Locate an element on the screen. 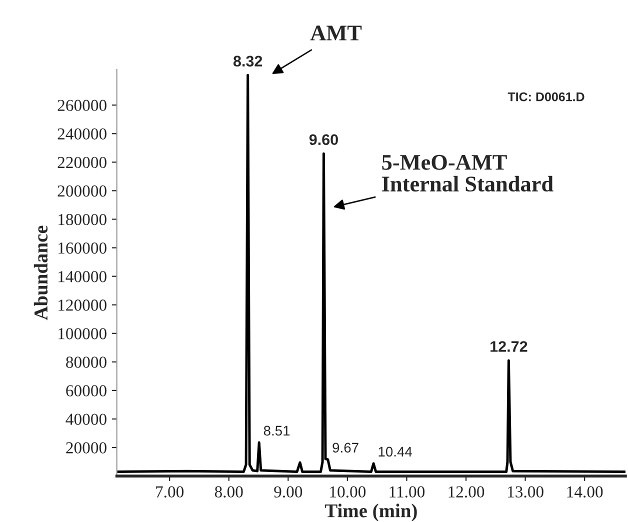  y-tick-label: 100000 is located at coordinates (82, 334).